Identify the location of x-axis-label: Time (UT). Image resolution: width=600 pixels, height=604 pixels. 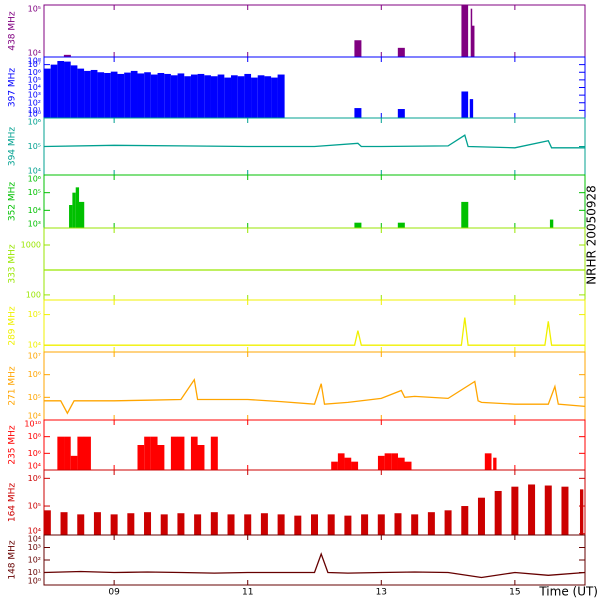
(568, 592).